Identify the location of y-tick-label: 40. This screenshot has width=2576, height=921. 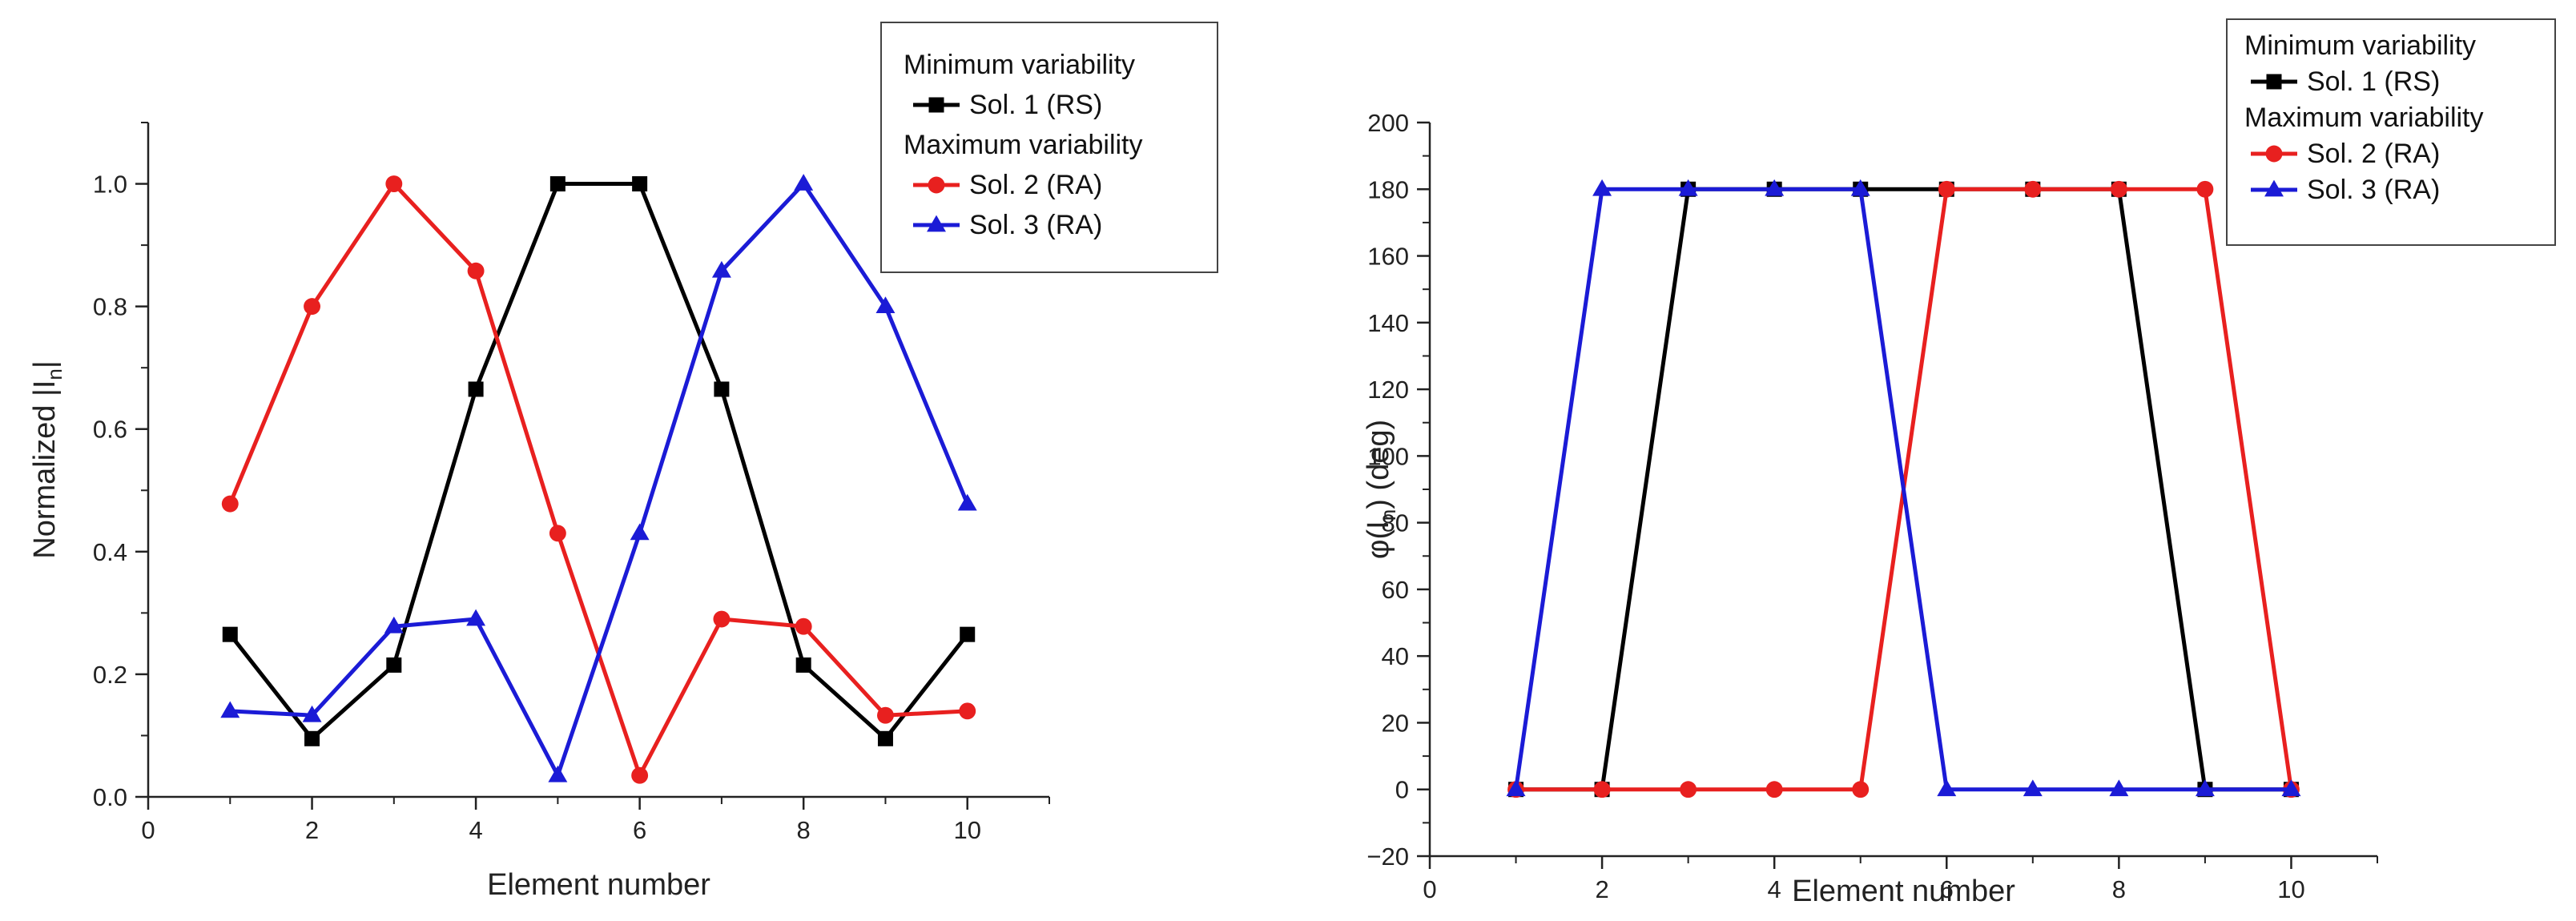
(1396, 656).